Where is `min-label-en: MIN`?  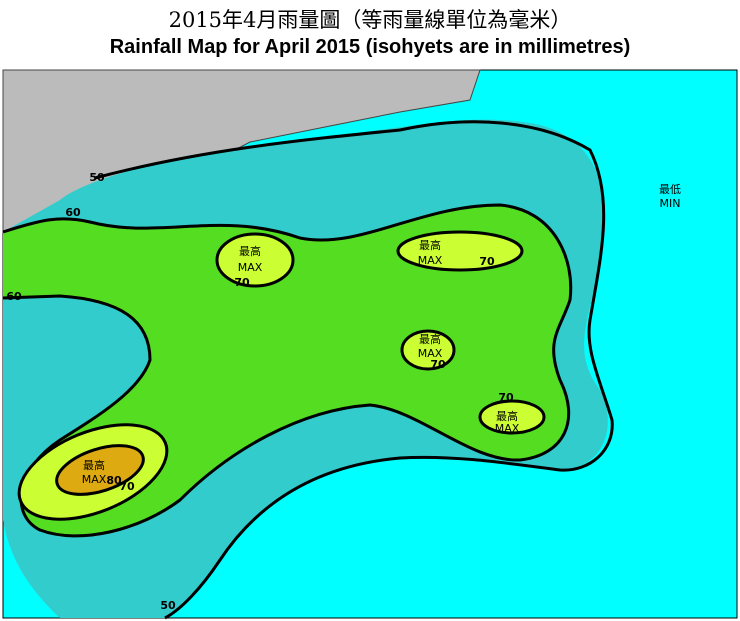 min-label-en: MIN is located at coordinates (670, 203).